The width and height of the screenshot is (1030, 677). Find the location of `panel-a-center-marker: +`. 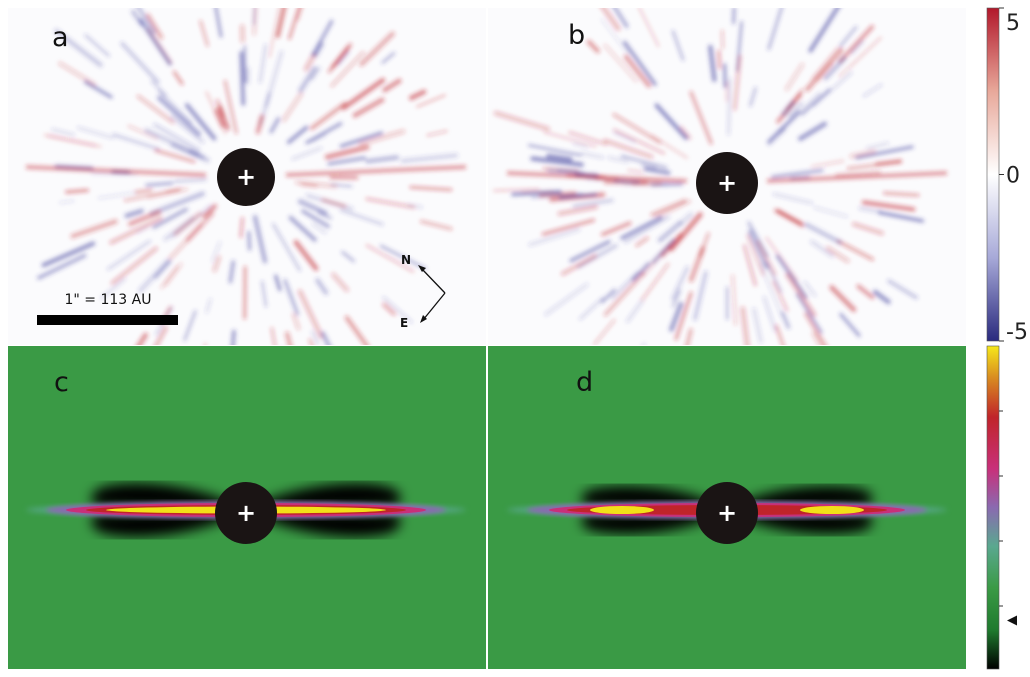

panel-a-center-marker: + is located at coordinates (246, 177).